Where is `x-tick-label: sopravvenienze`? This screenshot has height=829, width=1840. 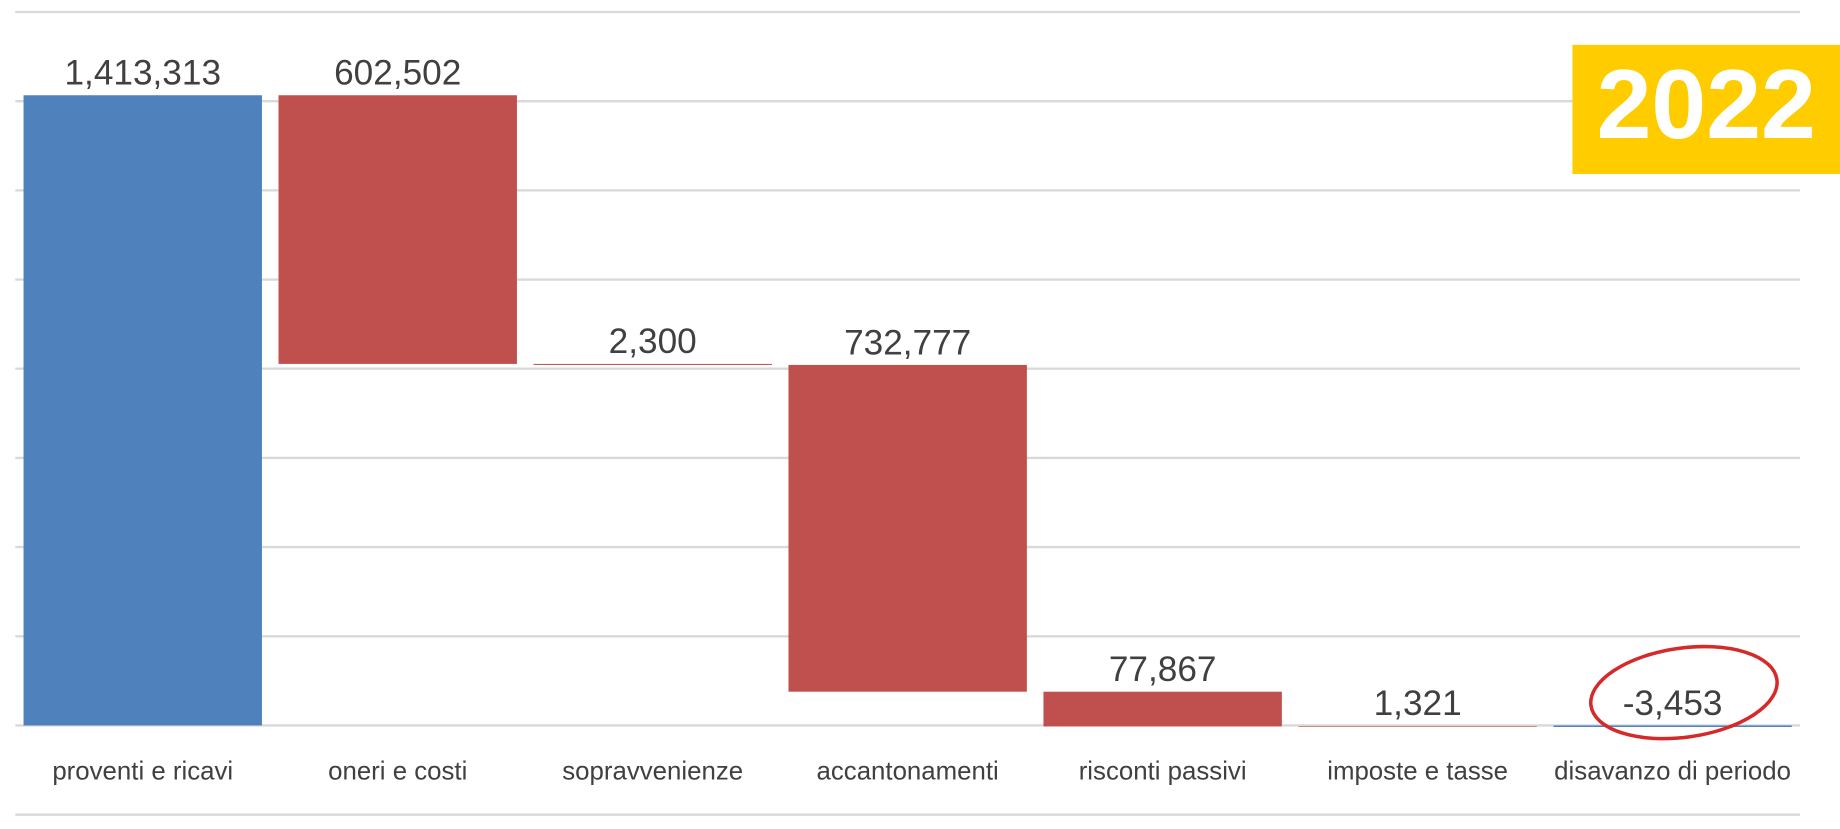
x-tick-label: sopravvenienze is located at coordinates (653, 770).